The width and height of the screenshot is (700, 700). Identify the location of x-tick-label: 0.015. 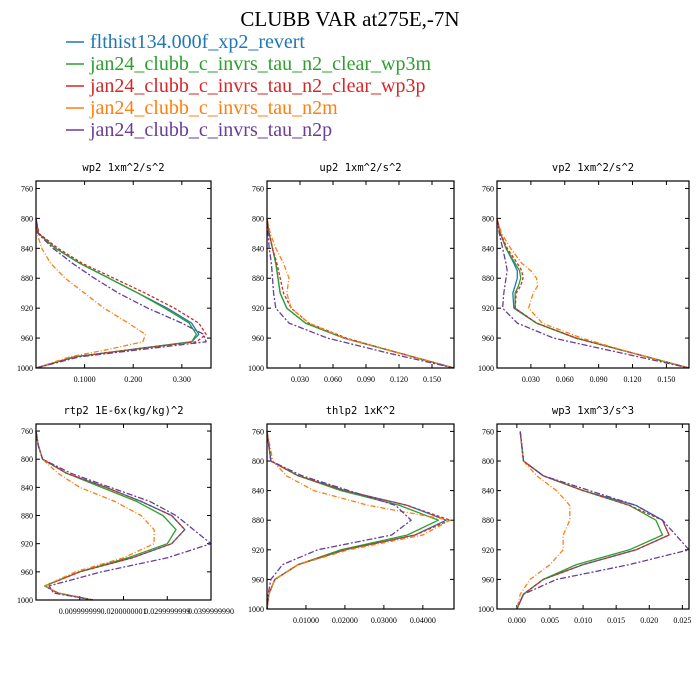
(616, 620).